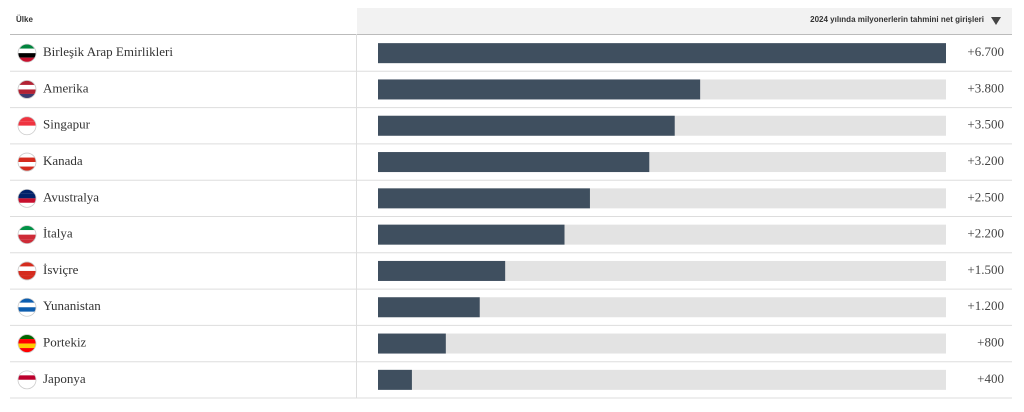 The width and height of the screenshot is (1024, 412). I want to click on value-label: +3.800, so click(985, 87).